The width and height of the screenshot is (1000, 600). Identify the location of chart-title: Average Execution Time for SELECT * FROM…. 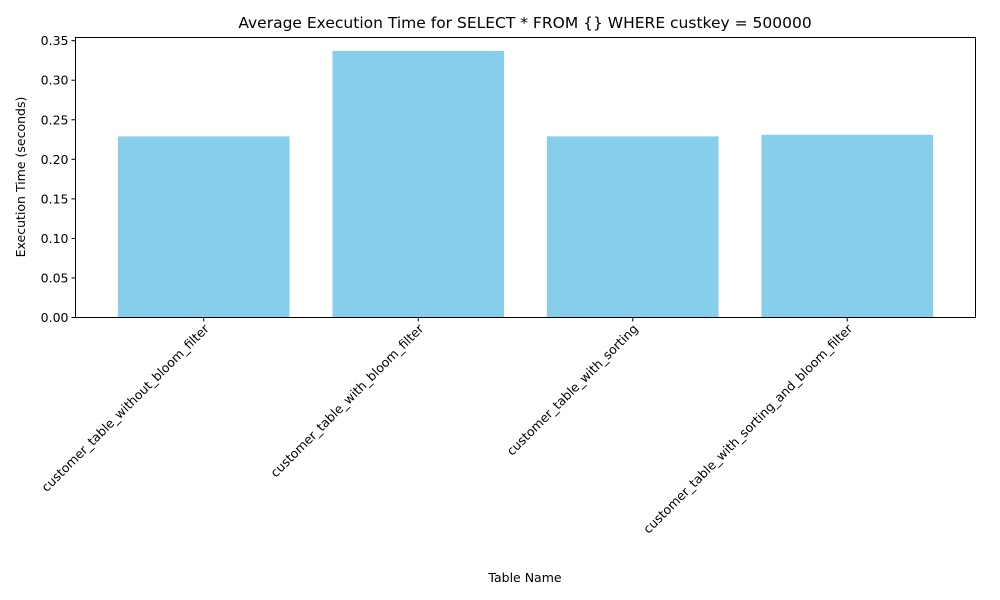
(524, 23).